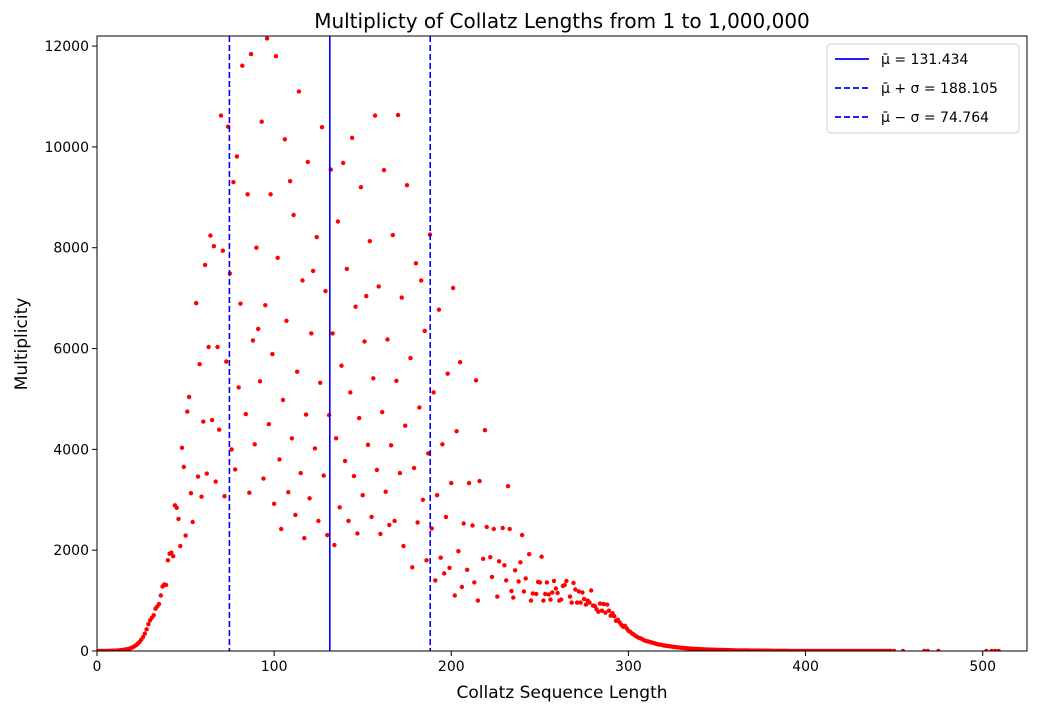 The height and width of the screenshot is (711, 1037). Describe the element at coordinates (561, 693) in the screenshot. I see `x-axis-label: Collatz Sequence Length` at that location.